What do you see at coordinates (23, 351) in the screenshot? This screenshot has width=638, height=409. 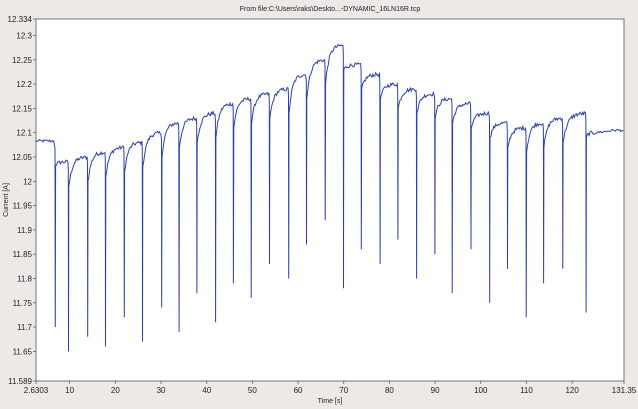 I see `y-tick-label: 11.65` at bounding box center [23, 351].